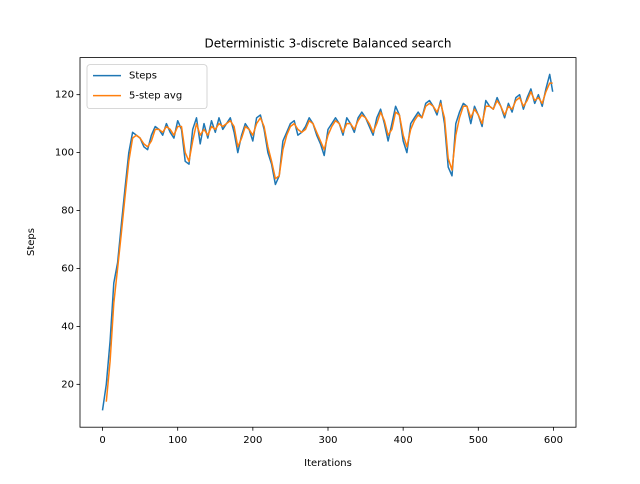 The image size is (640, 484). I want to click on y-tick-label: 60, so click(67, 268).